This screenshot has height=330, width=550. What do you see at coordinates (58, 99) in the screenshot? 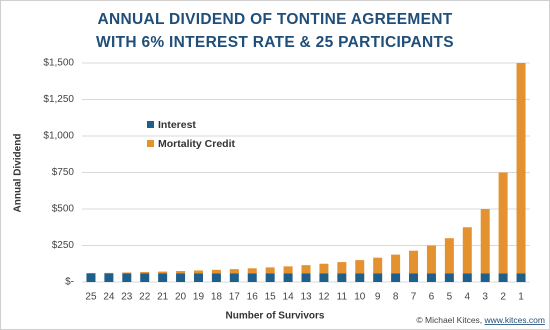
I see `y-tick-label: $1,250` at bounding box center [58, 99].